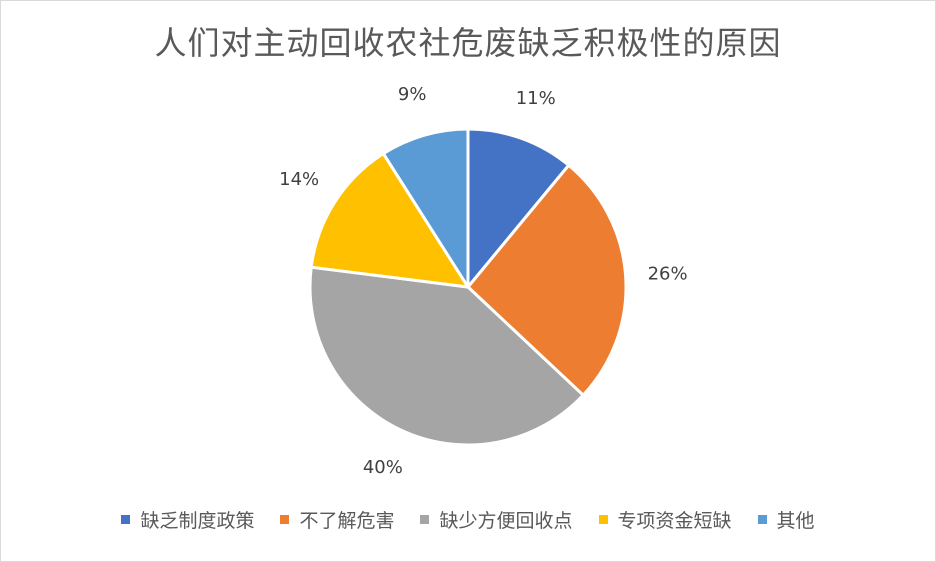  Describe the element at coordinates (383, 467) in the screenshot. I see `pie-data-label-3: 40%` at that location.